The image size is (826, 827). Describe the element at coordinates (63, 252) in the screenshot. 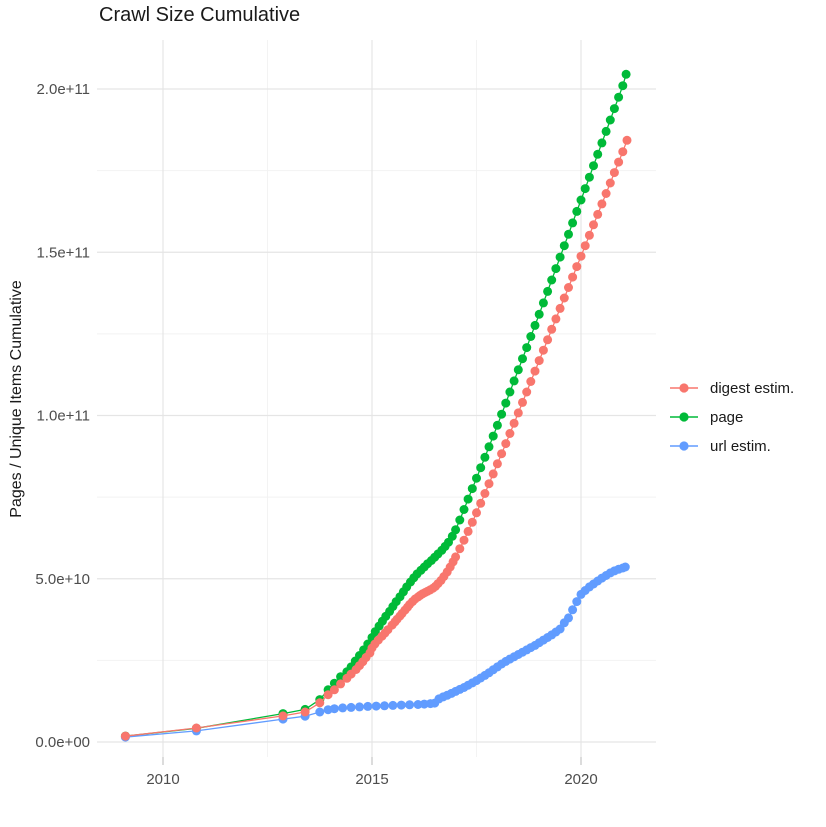

I see `y-tick-label: 1.5e+11` at that location.